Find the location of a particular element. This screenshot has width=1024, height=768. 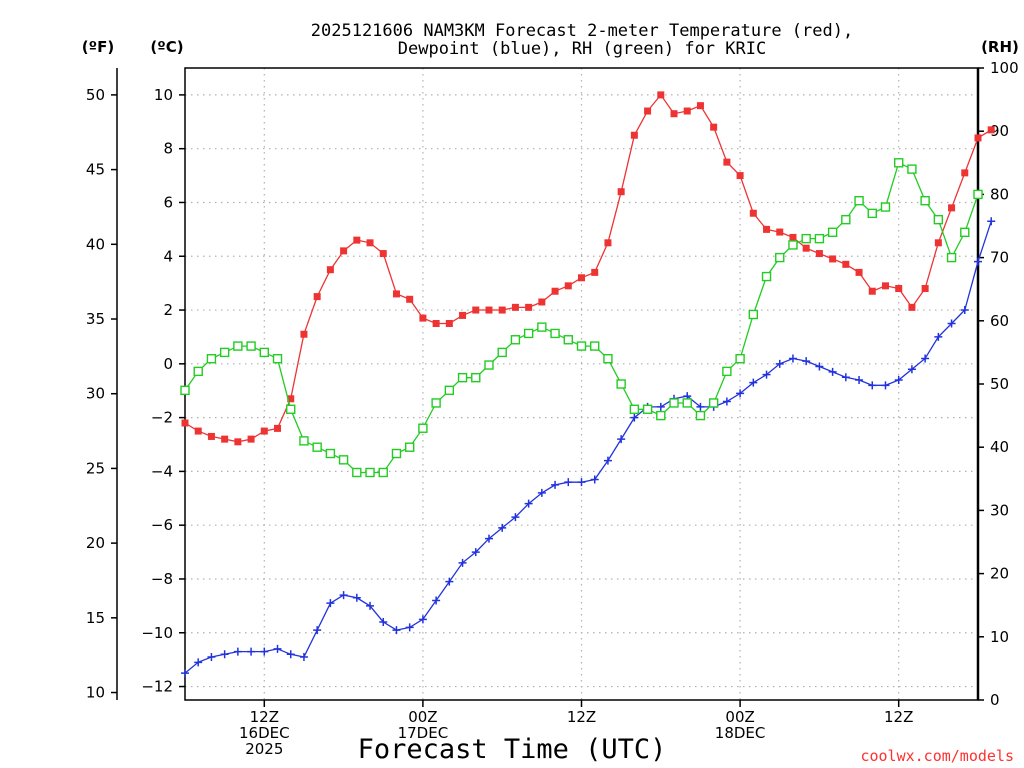

celsius-tick-label: 6 is located at coordinates (168, 202).